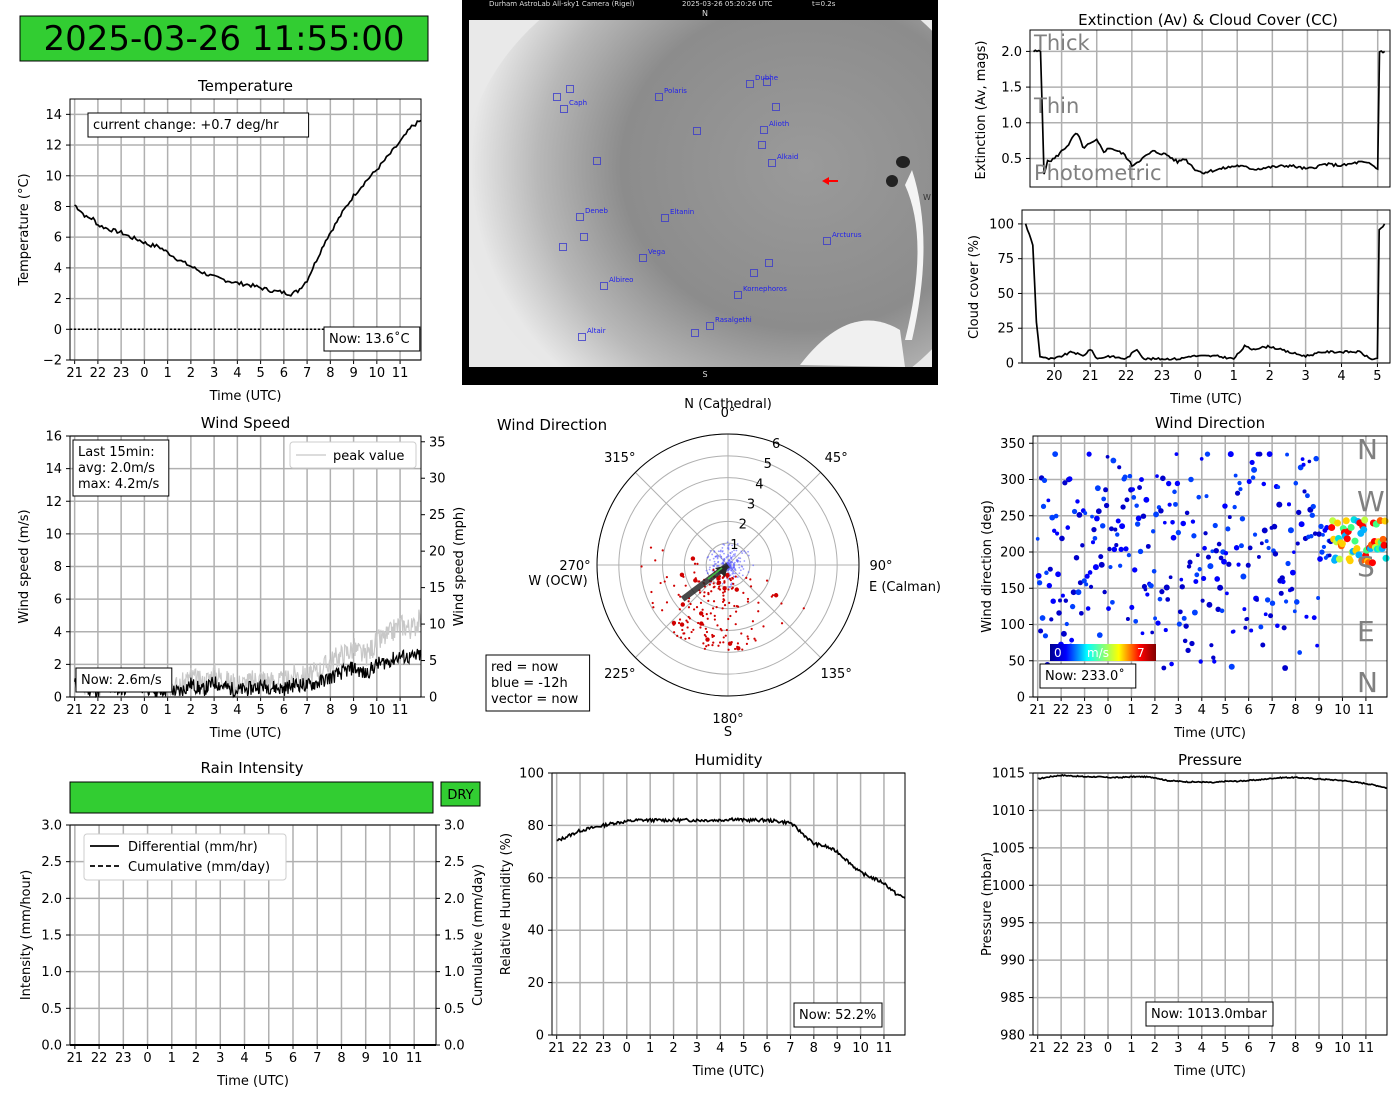 This screenshot has height=1100, width=1400. I want to click on y-right-tick-label: 5, so click(433, 661).